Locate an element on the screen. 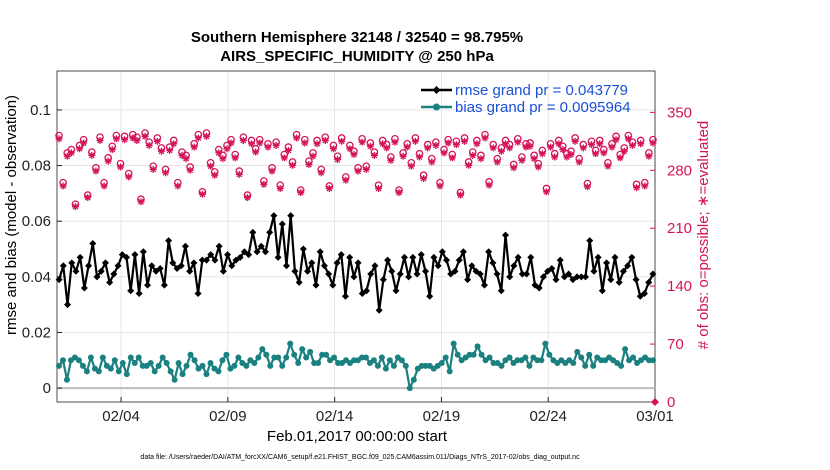  y-axis-right: 0 70 140 210 280 350 is located at coordinates (671, 257).